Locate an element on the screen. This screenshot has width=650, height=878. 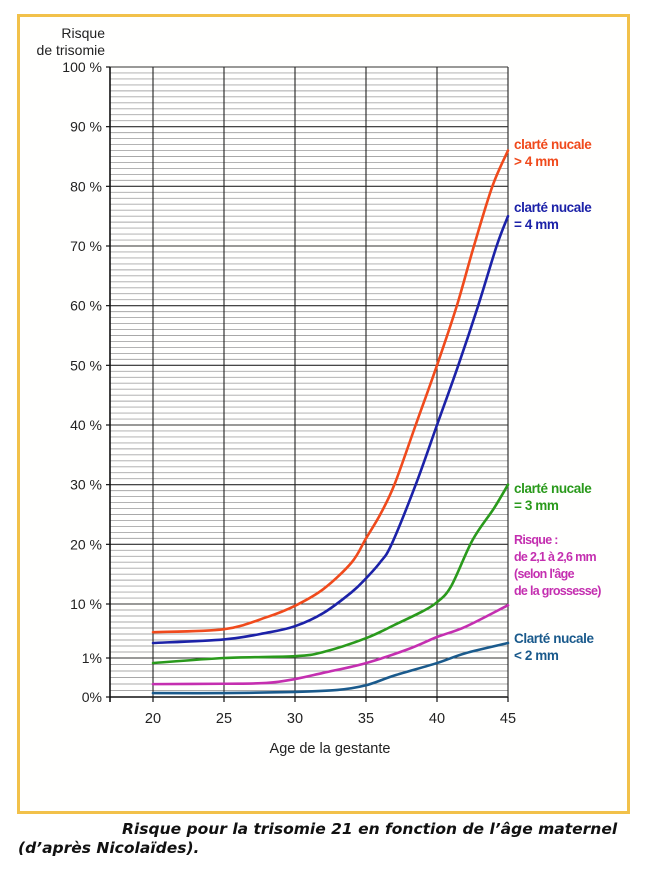
x-tick-label: 40 is located at coordinates (437, 719).